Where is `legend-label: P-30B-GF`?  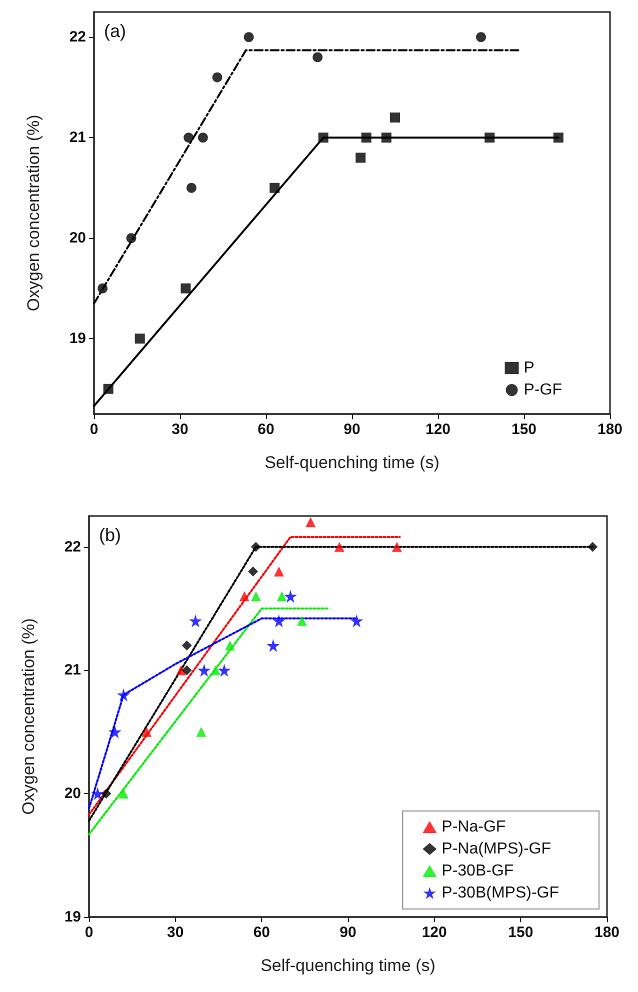 legend-label: P-30B-GF is located at coordinates (478, 871).